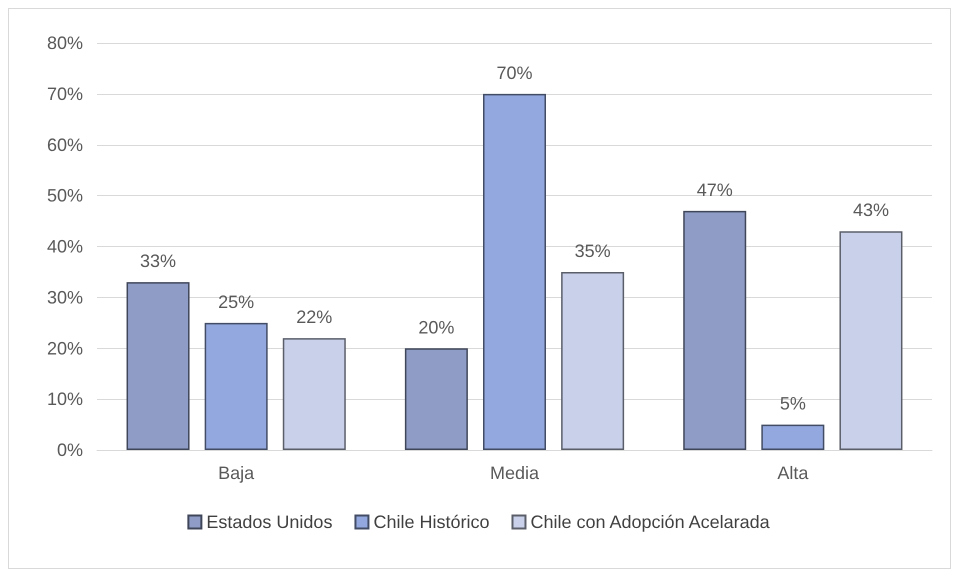 The image size is (959, 577). What do you see at coordinates (592, 250) in the screenshot?
I see `data-label: 35%` at bounding box center [592, 250].